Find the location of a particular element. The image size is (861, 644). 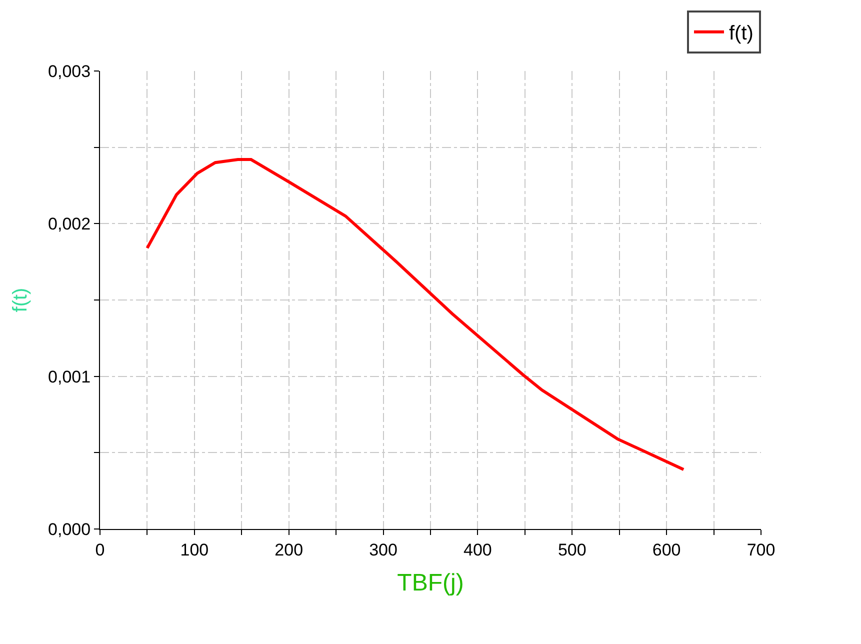

x-tick-label: 0 is located at coordinates (100, 550).